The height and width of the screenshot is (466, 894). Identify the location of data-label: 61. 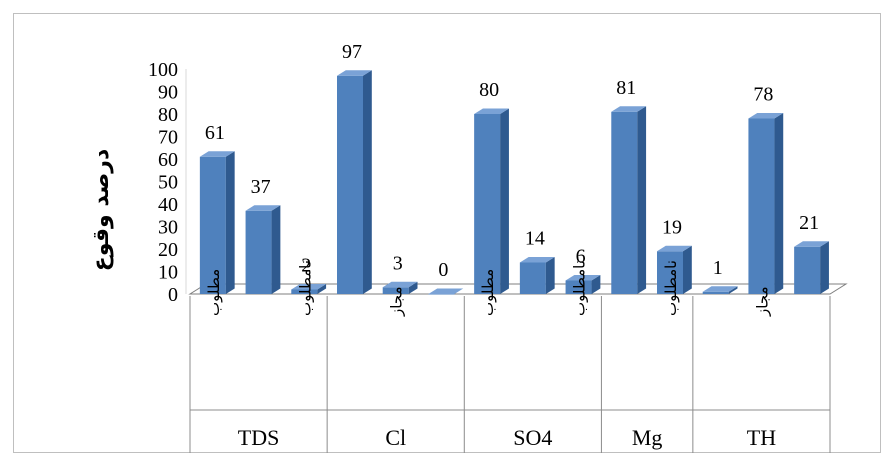
(215, 133).